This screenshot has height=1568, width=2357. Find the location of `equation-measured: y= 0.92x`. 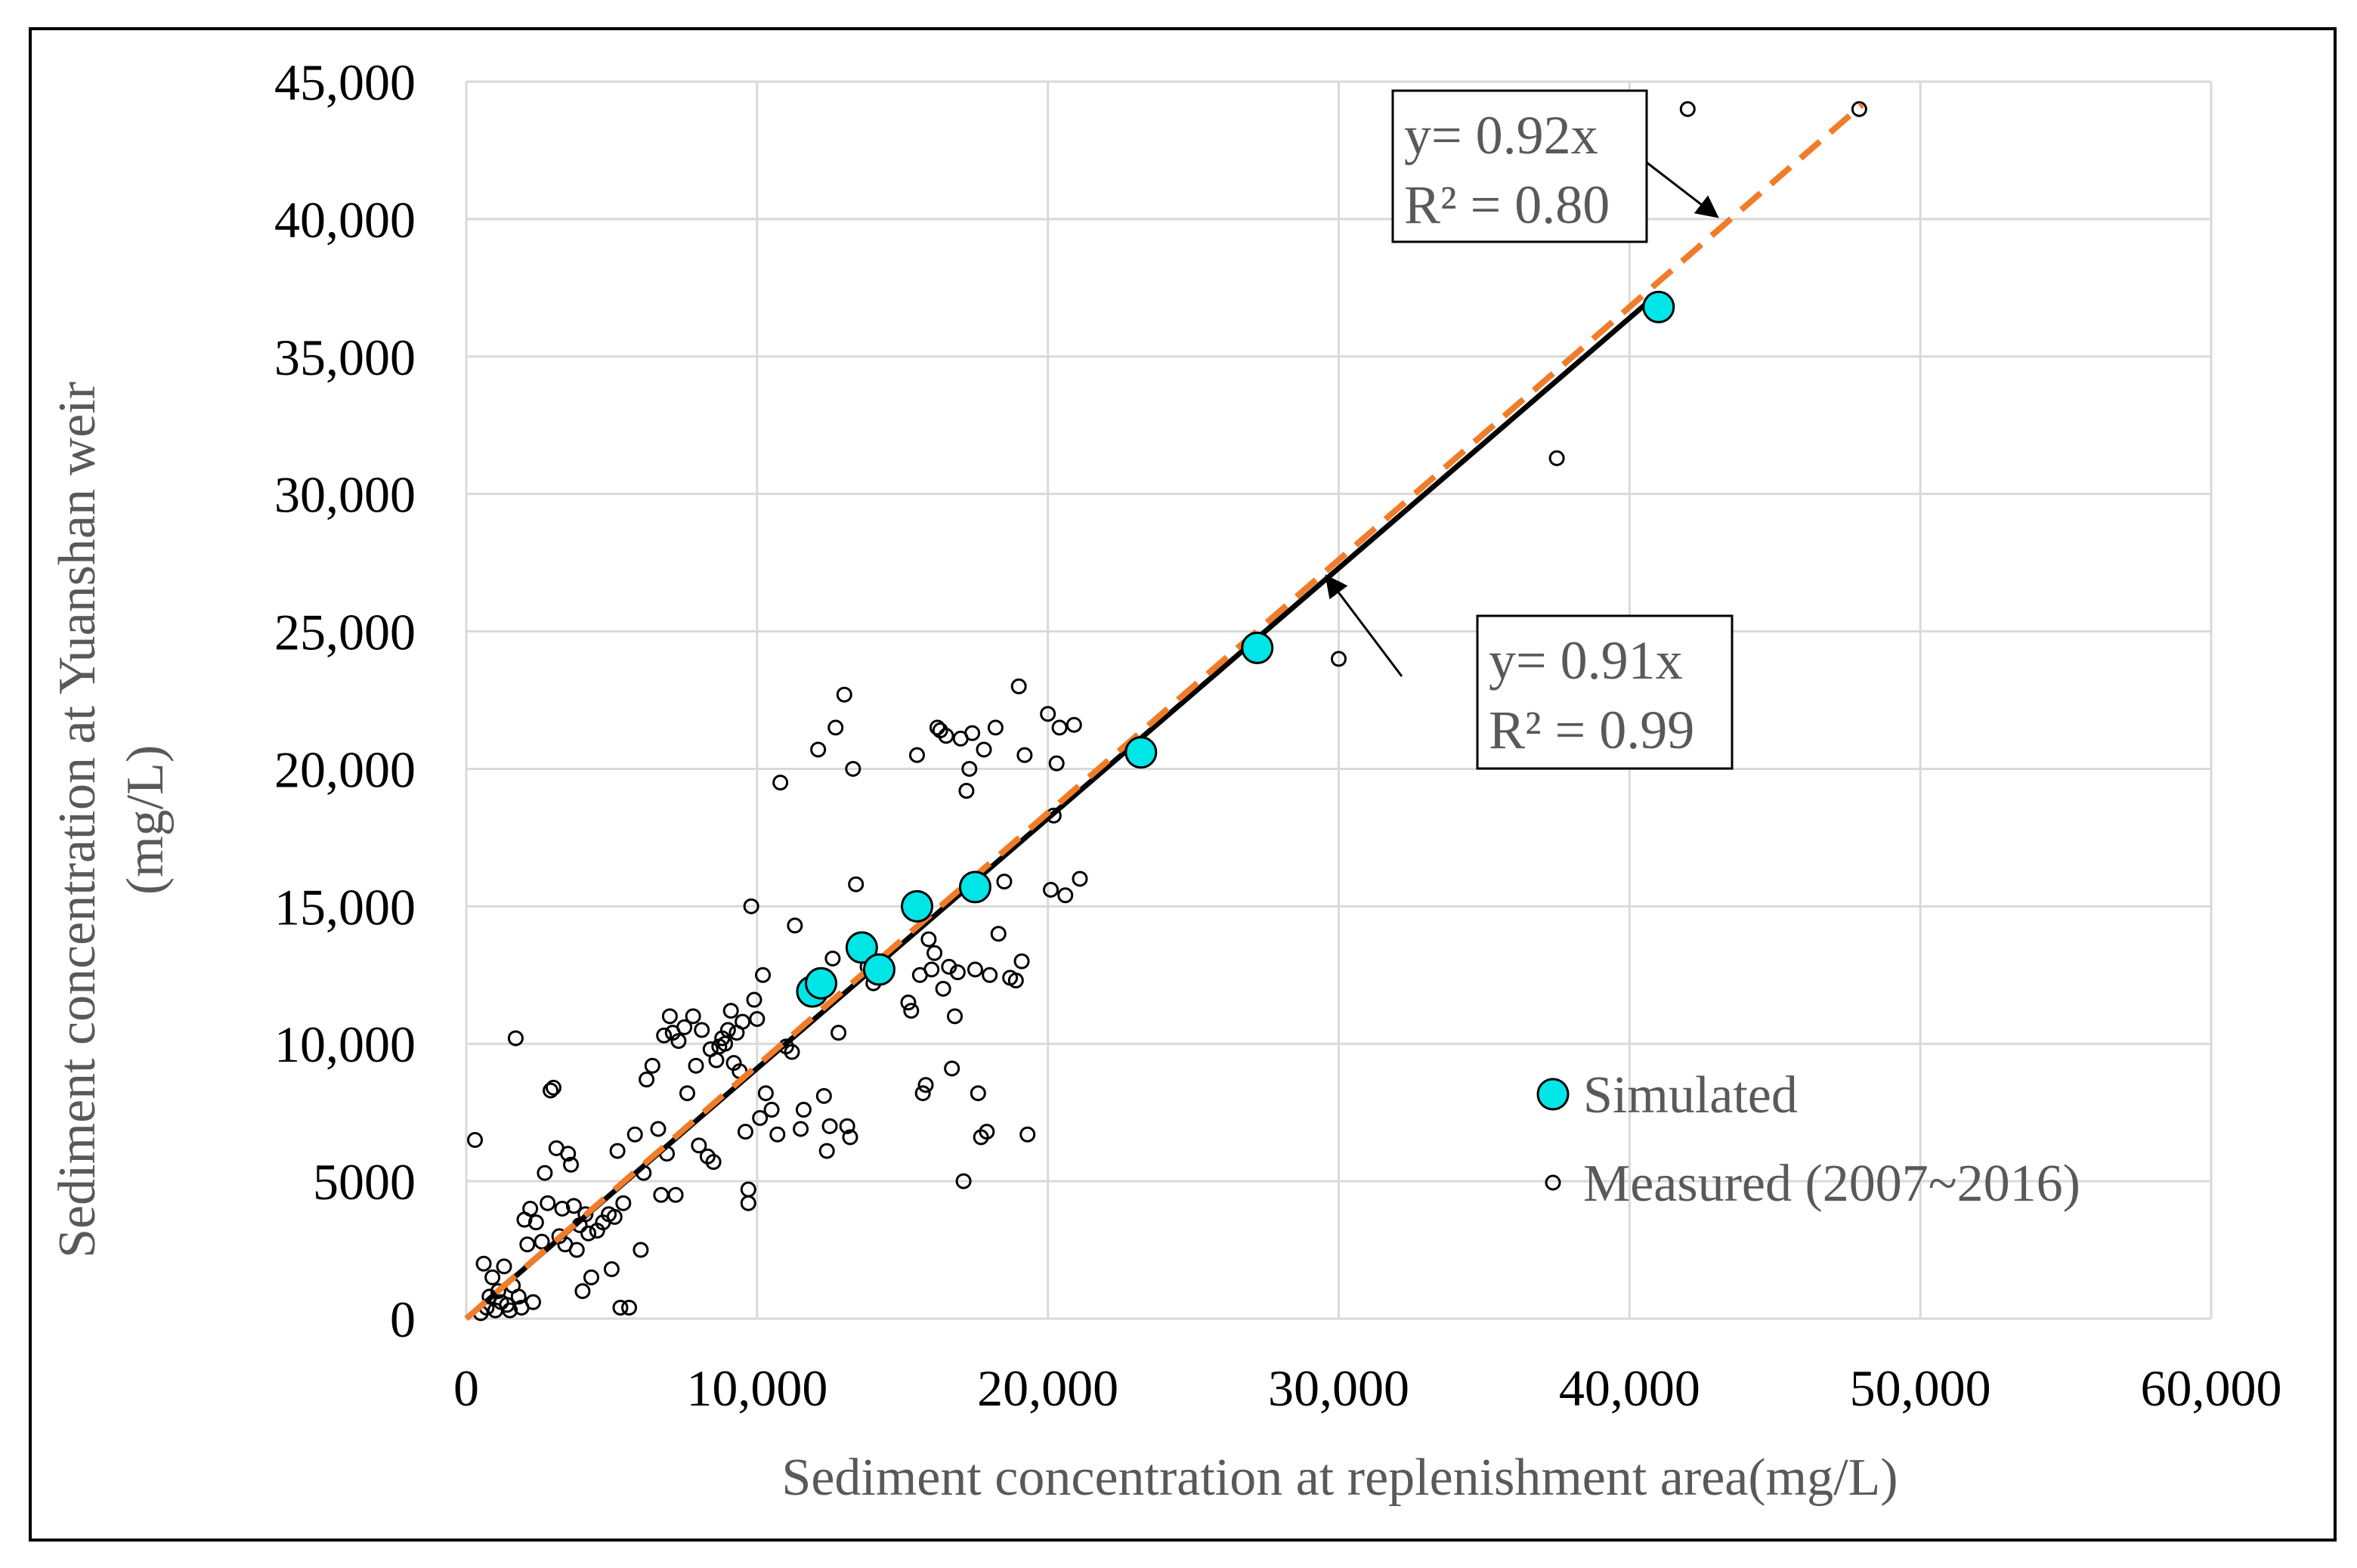

equation-measured: y= 0.92x is located at coordinates (1501, 135).